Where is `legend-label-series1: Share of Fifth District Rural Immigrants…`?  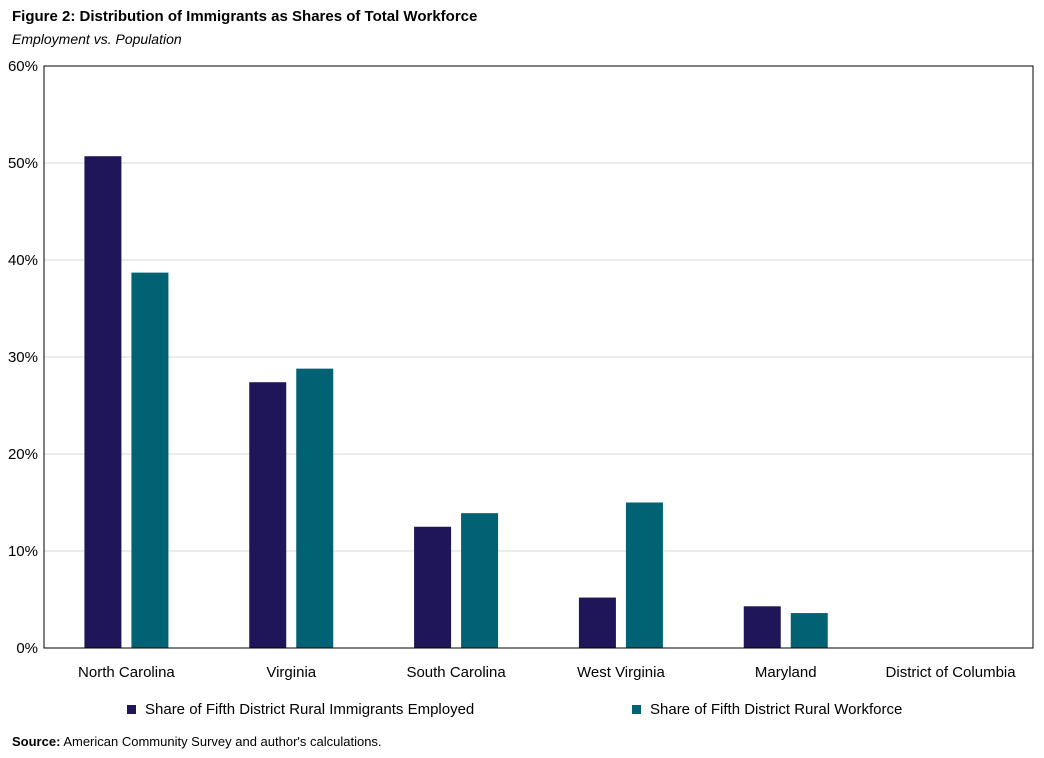
legend-label-series1: Share of Fifth District Rural Immigrants… is located at coordinates (310, 709).